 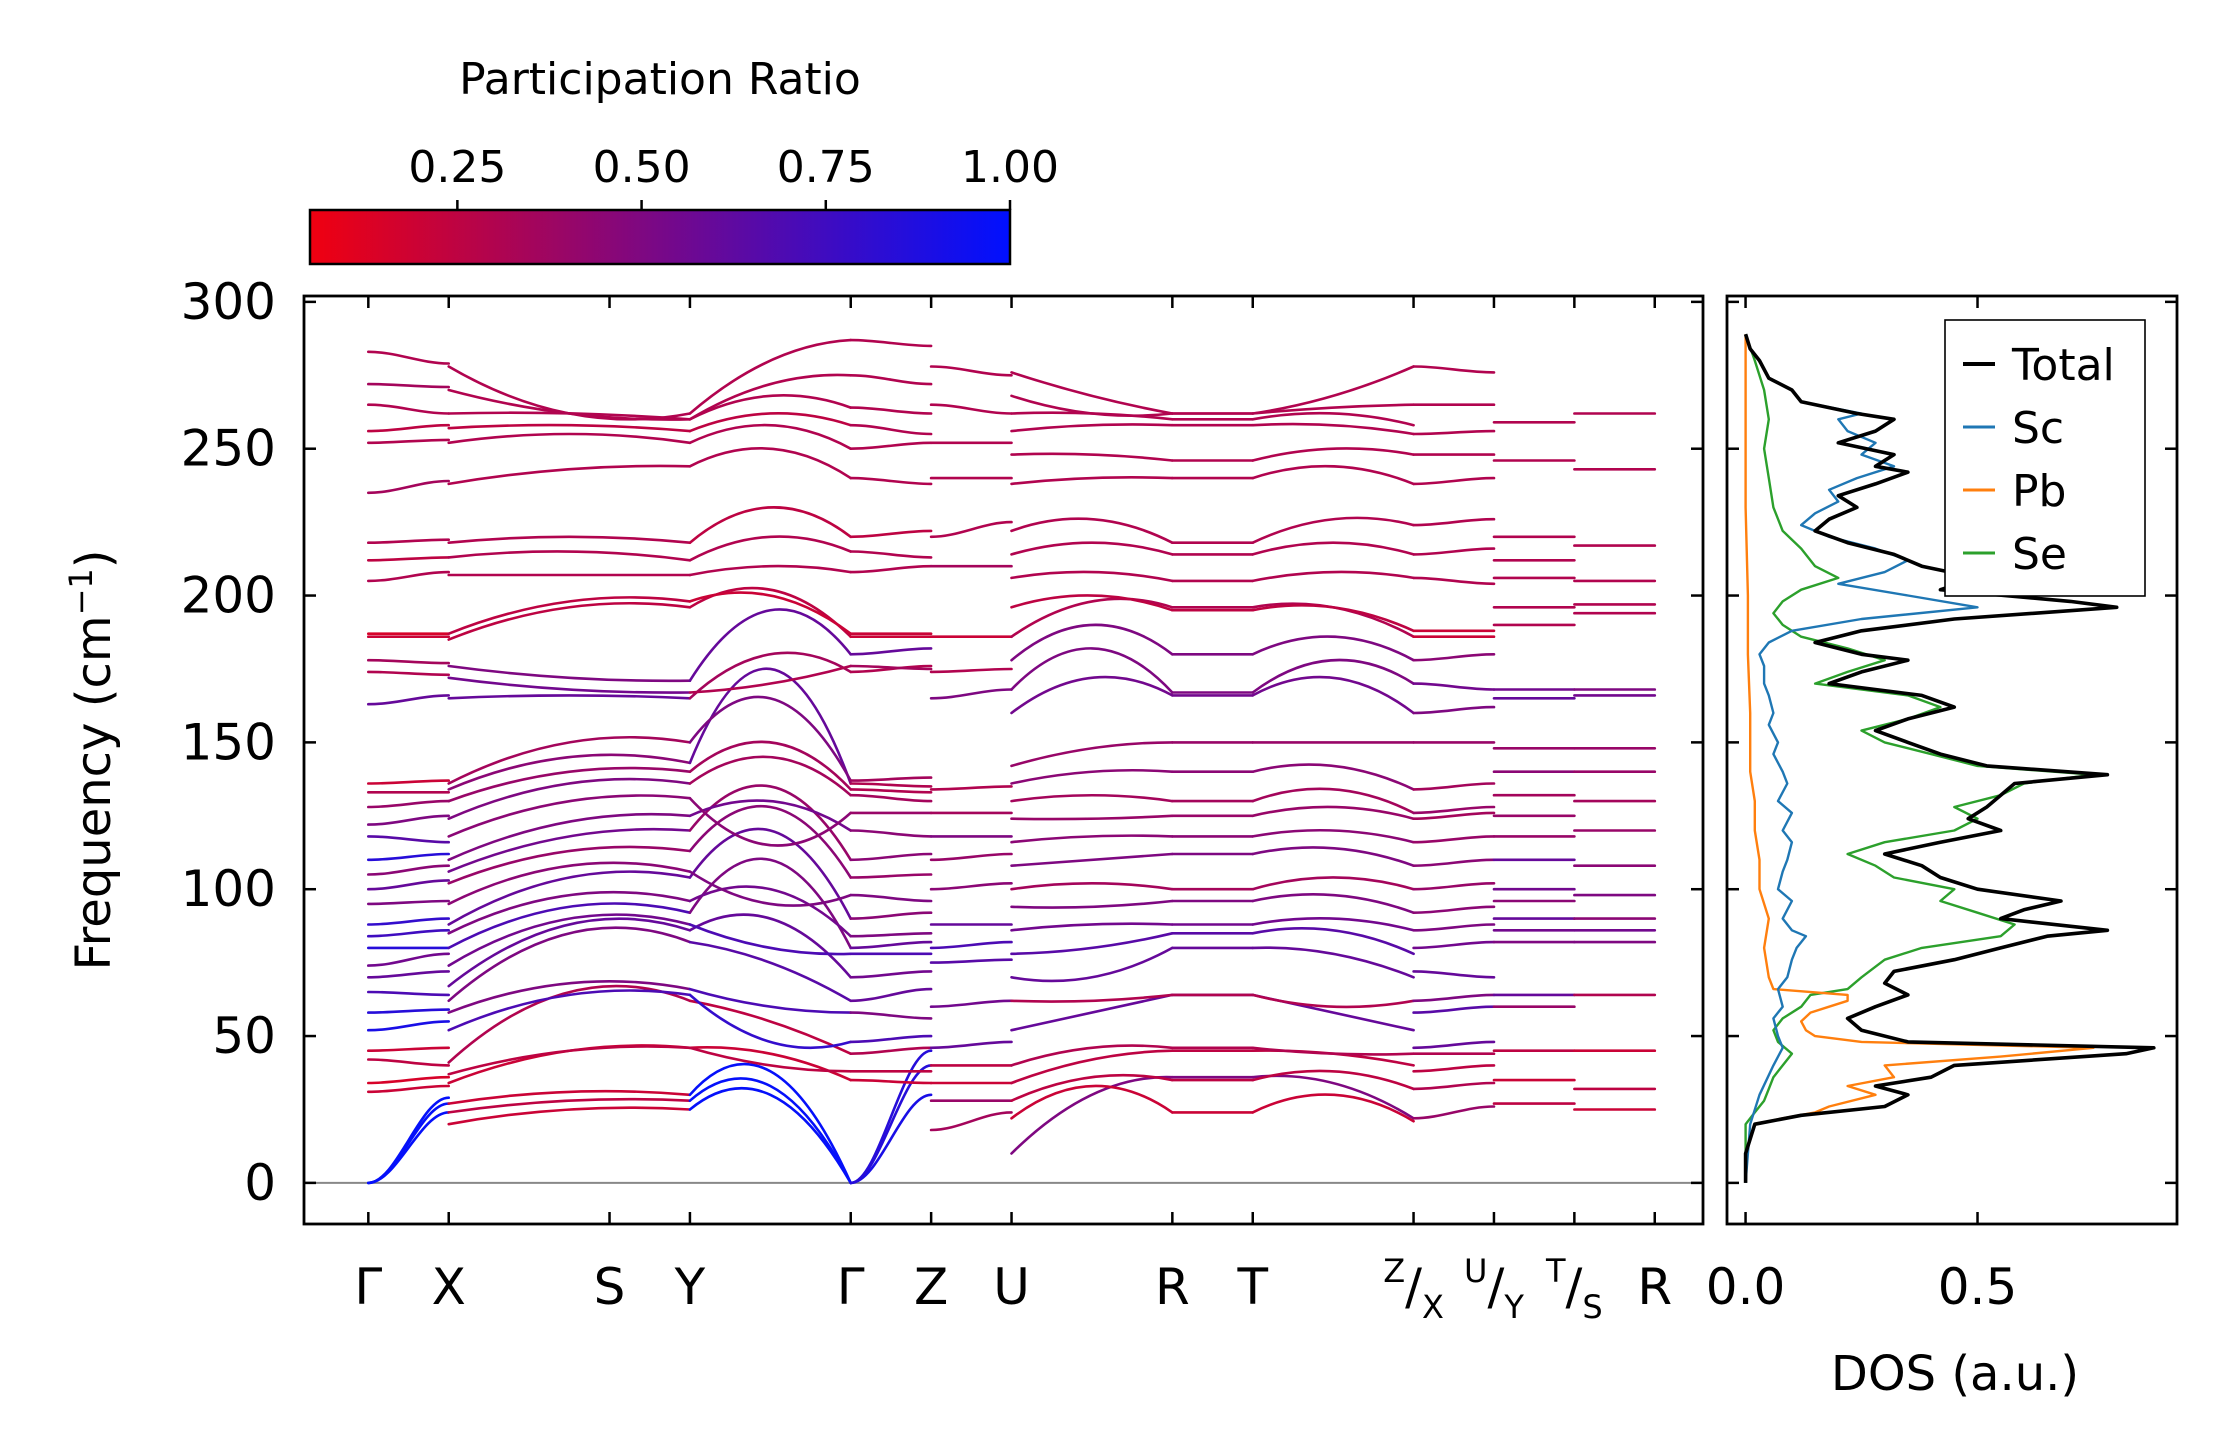 I want to click on legend-label: Pb, so click(x=2039, y=491).